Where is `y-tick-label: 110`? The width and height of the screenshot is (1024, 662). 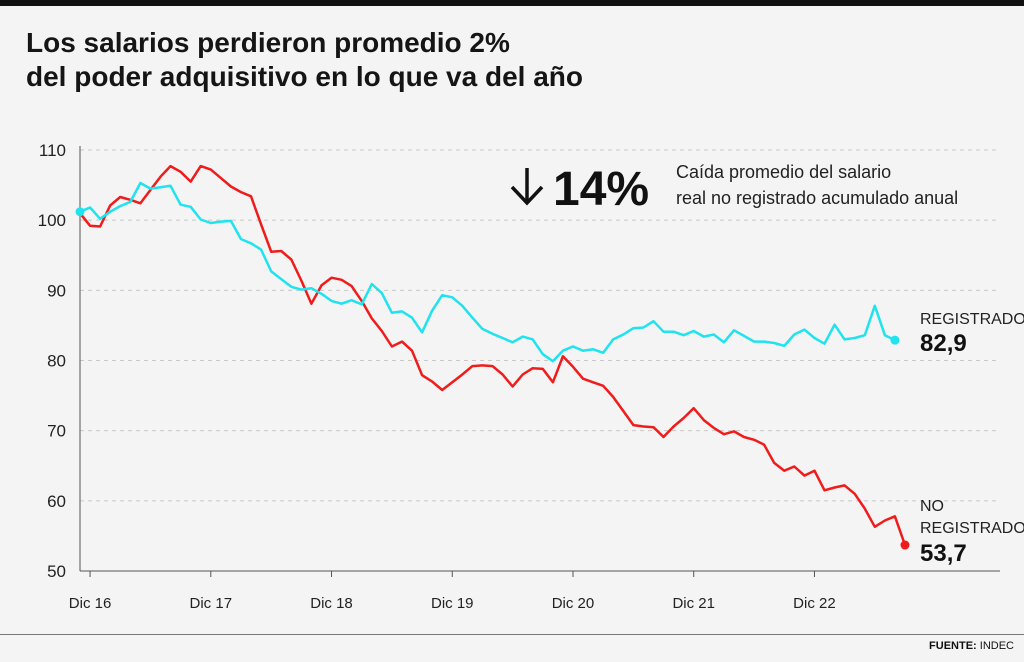
y-tick-label: 110 is located at coordinates (52, 150).